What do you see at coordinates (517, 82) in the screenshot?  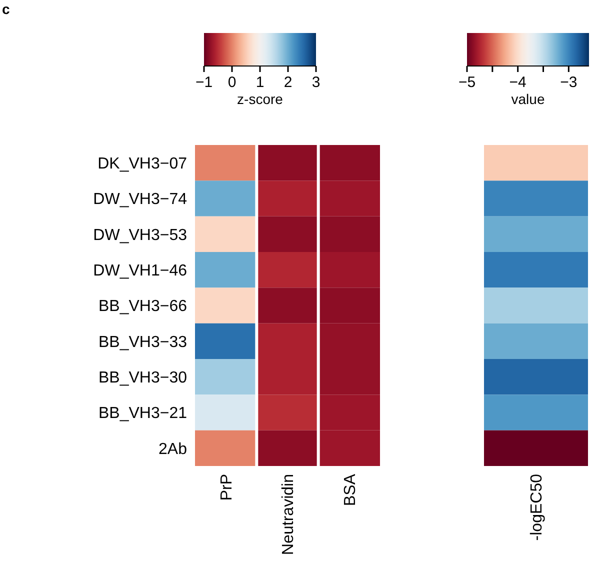 I see `color-bar-label: −4` at bounding box center [517, 82].